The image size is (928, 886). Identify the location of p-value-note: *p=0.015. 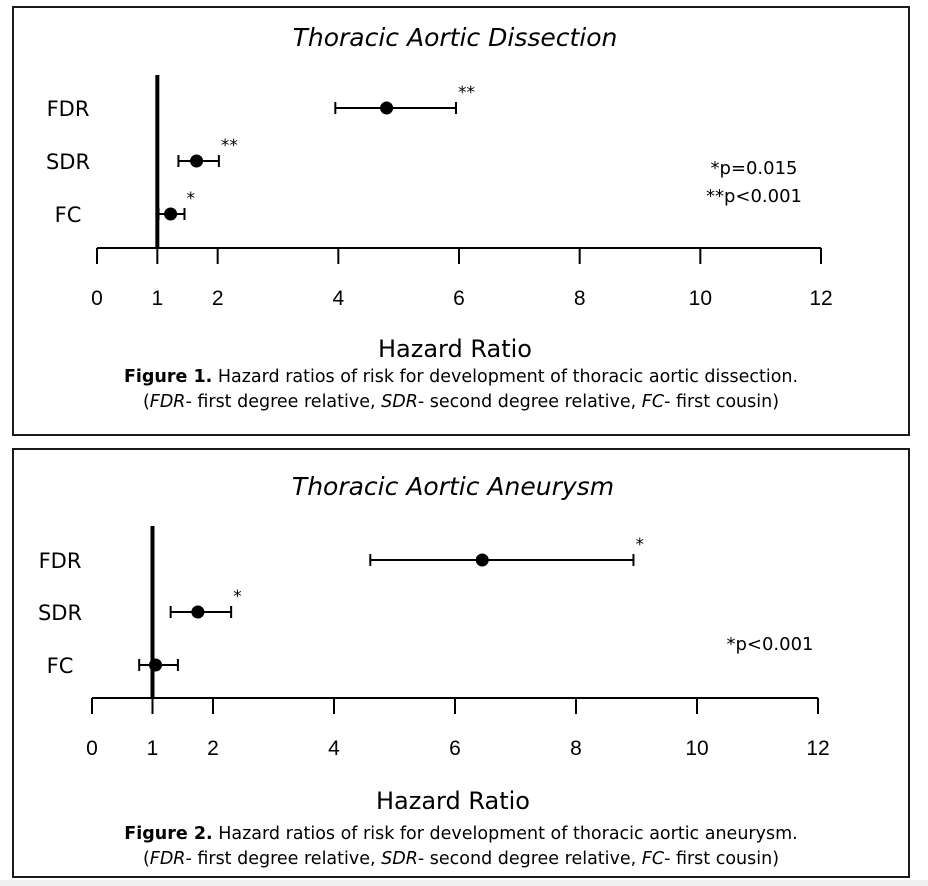
(753, 168).